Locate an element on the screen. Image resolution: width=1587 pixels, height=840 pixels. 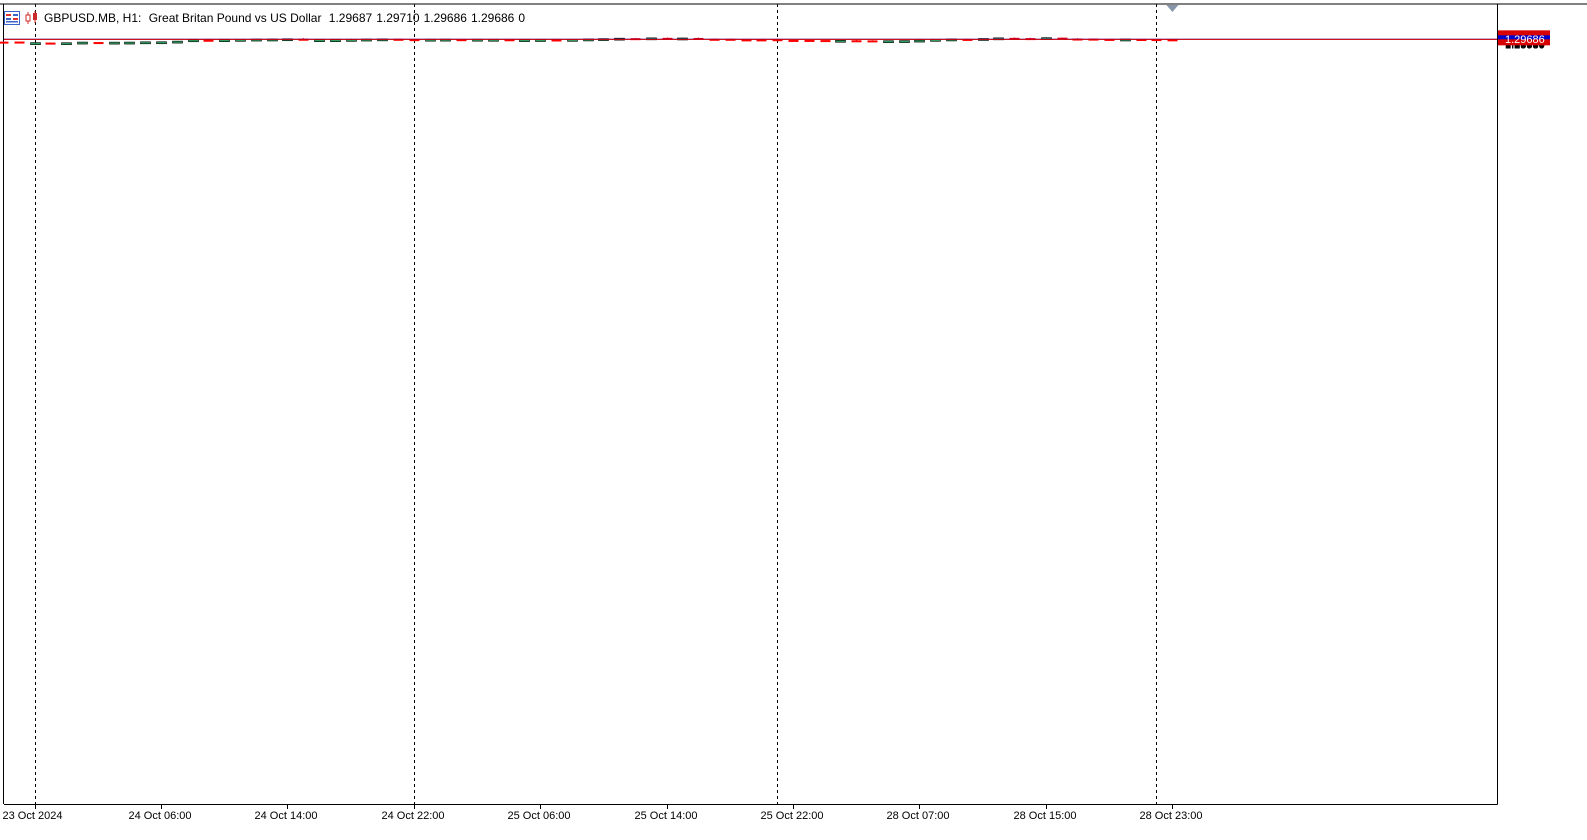
tick-volume: 0 is located at coordinates (522, 18).